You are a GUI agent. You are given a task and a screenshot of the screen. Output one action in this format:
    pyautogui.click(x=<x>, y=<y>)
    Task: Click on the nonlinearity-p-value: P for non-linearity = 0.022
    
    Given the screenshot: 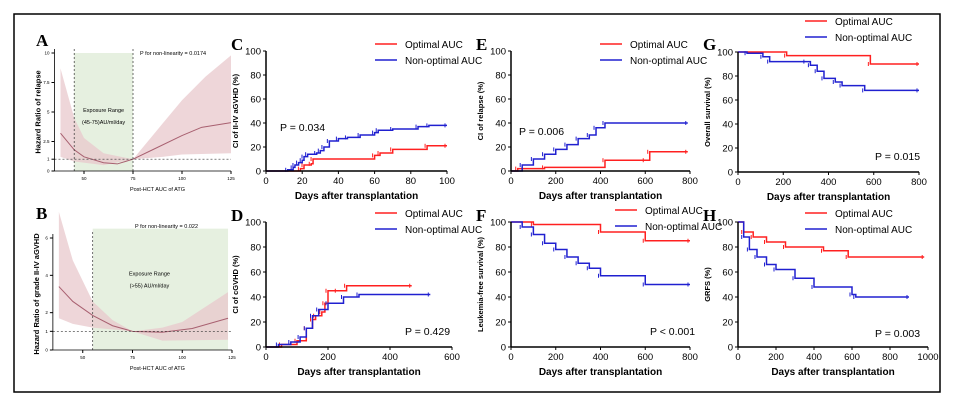 What is the action you would take?
    pyautogui.click(x=166, y=227)
    